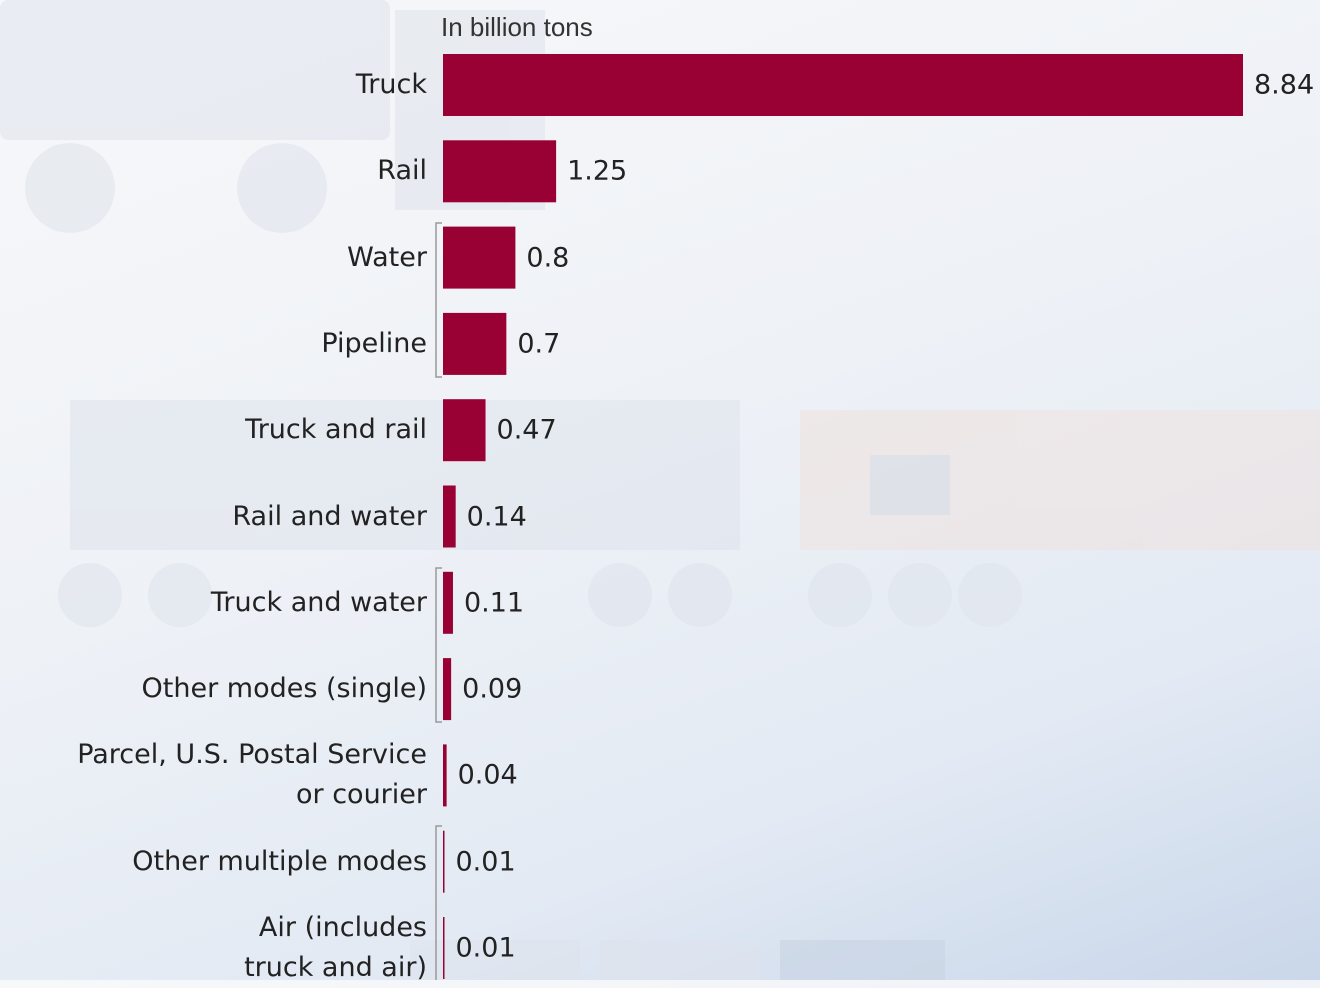 This screenshot has width=1320, height=988. Describe the element at coordinates (335, 947) in the screenshot. I see `category-label: Air (includes truck and air)` at that location.